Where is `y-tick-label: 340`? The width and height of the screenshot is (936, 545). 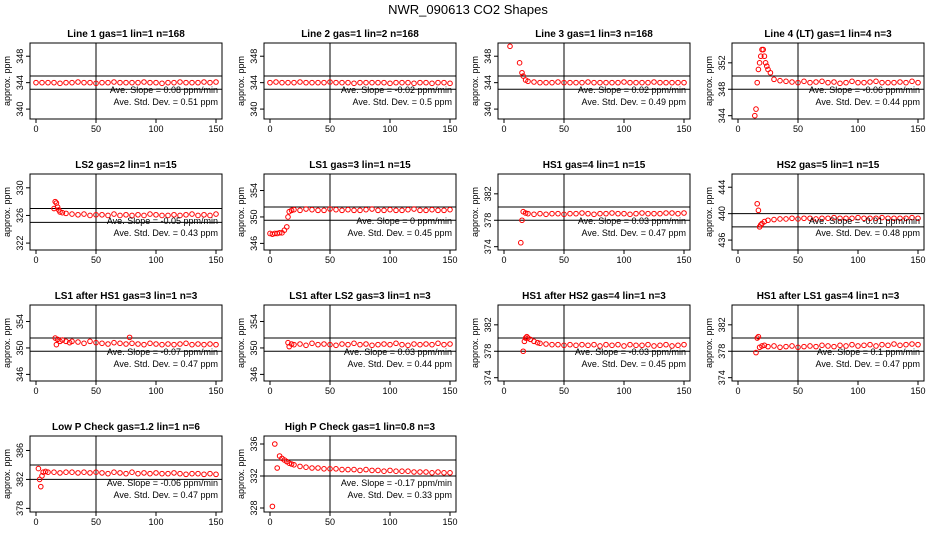 y-tick-label: 340 is located at coordinates (20, 109).